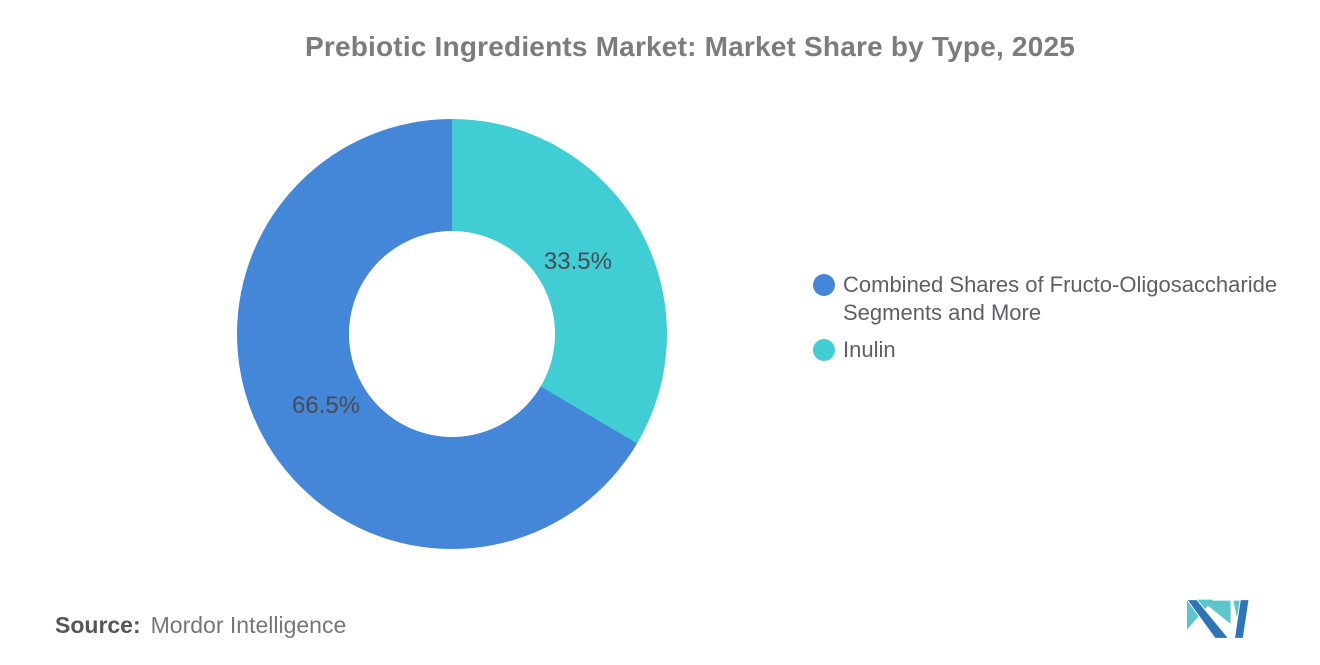  I want to click on source-label: Source:, so click(98, 625).